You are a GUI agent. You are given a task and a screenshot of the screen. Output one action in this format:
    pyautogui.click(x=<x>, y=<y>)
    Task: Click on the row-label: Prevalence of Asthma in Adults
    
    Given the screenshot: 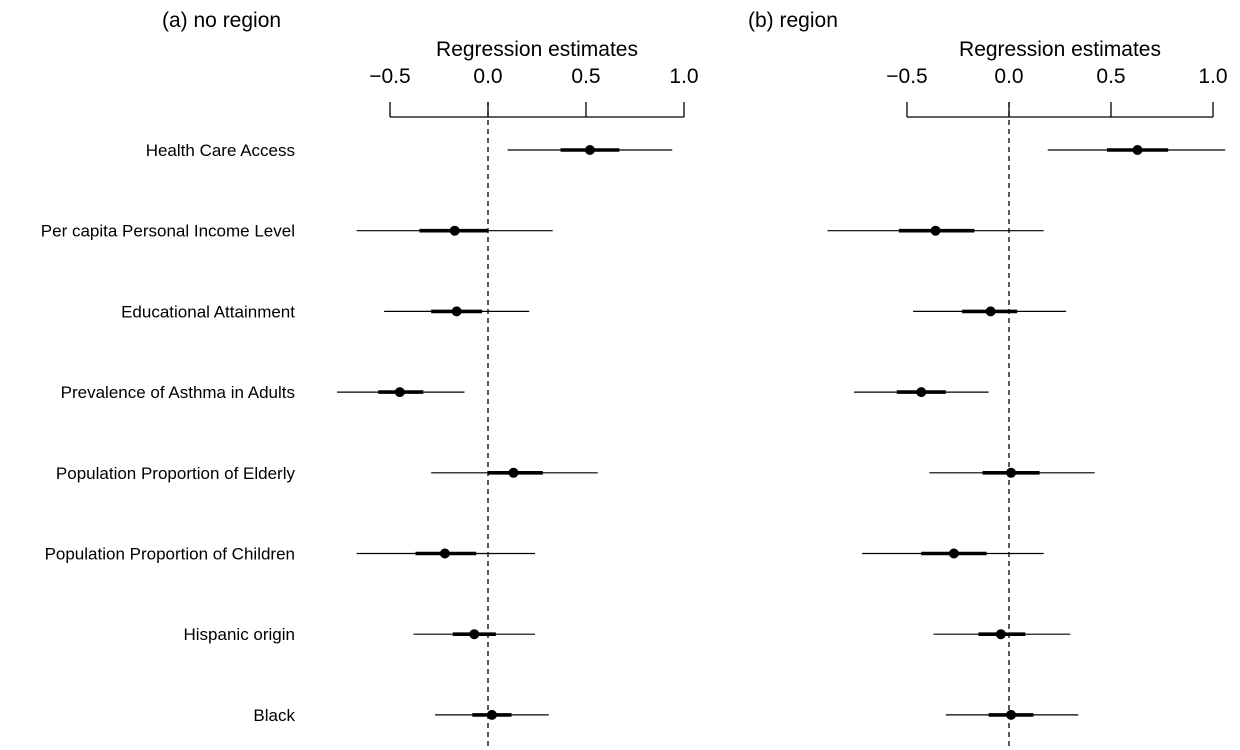 What is the action you would take?
    pyautogui.click(x=178, y=392)
    